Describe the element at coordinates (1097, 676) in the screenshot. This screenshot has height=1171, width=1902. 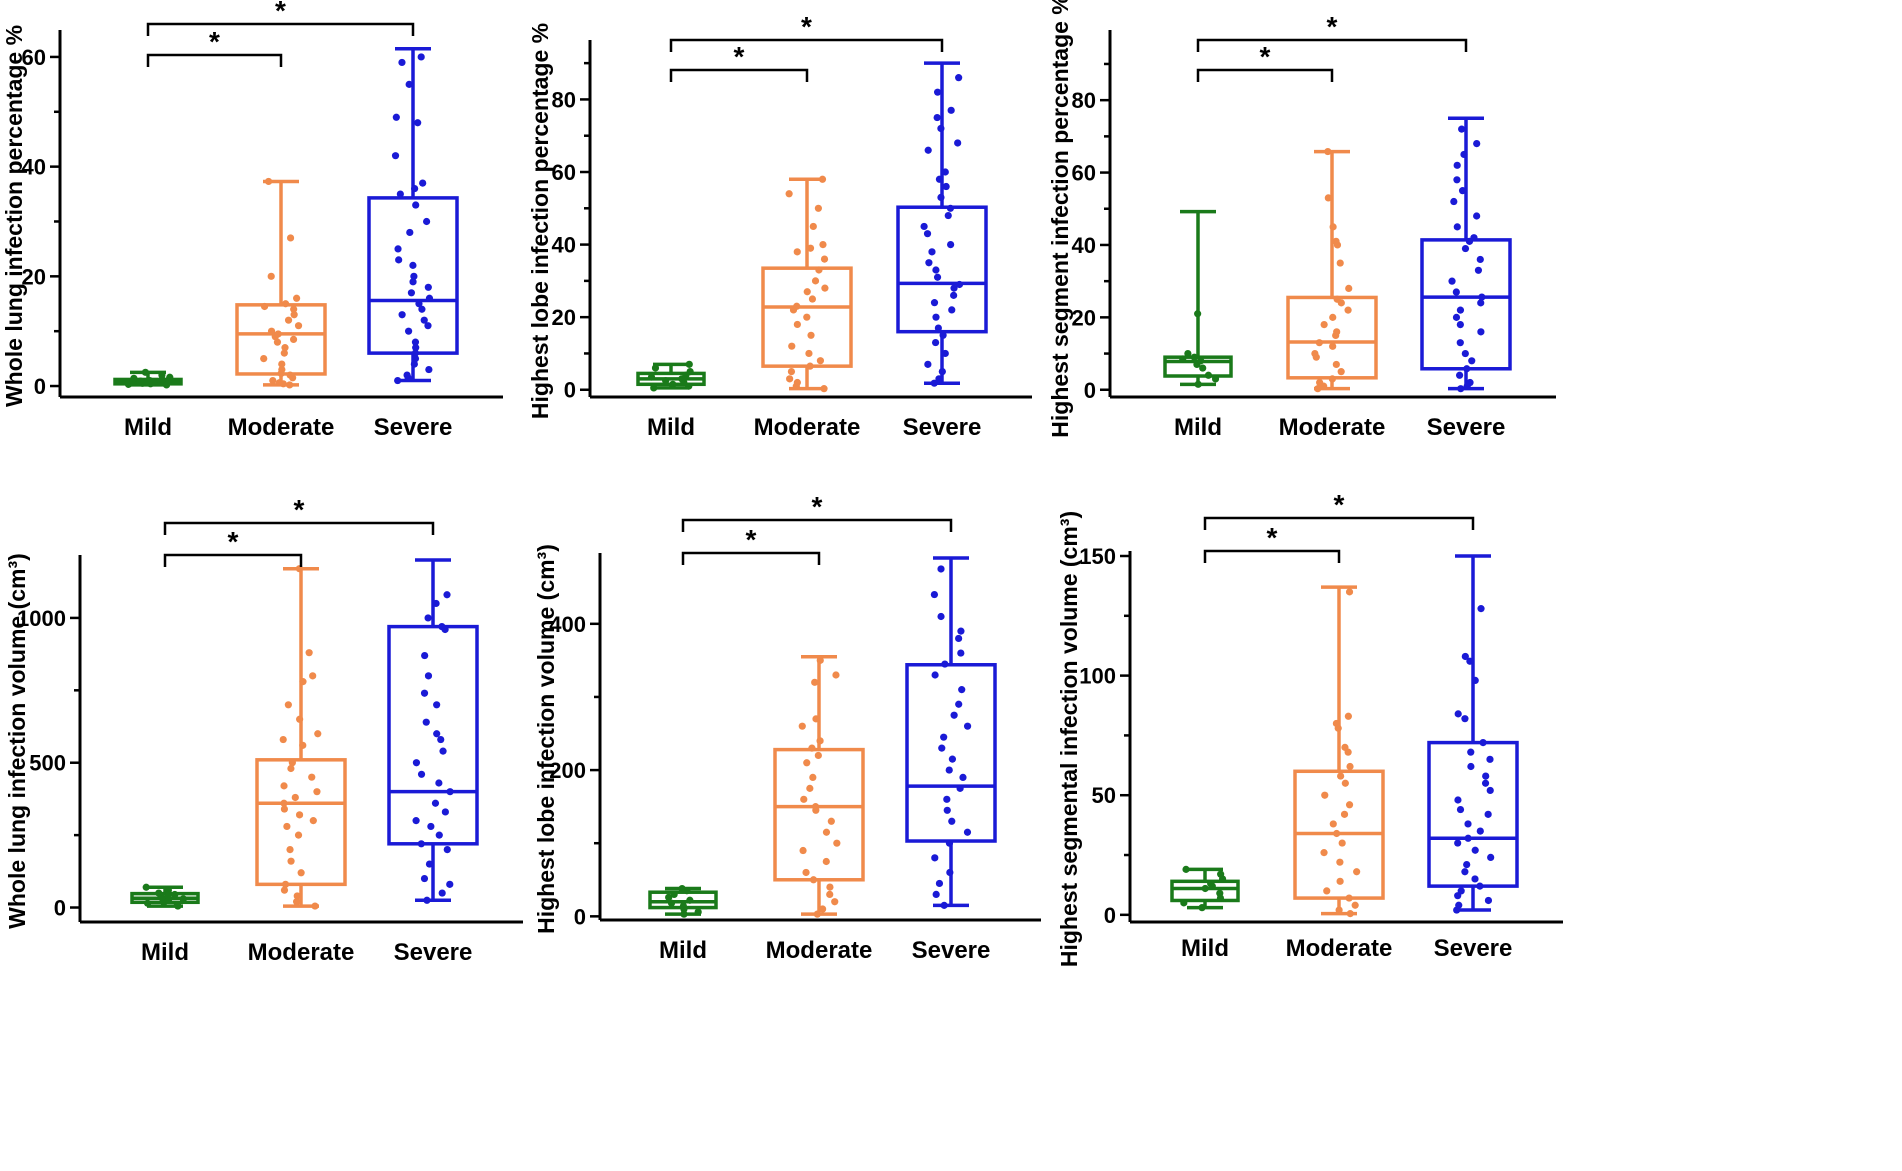
I see `y-tick-label: 100` at that location.